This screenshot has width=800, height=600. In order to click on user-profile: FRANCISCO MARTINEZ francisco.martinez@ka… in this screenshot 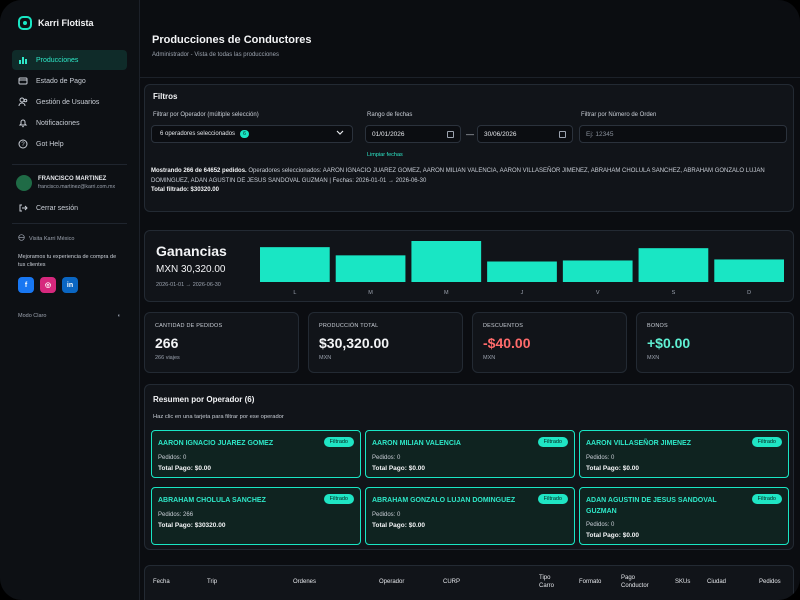, I will do `click(69, 183)`.